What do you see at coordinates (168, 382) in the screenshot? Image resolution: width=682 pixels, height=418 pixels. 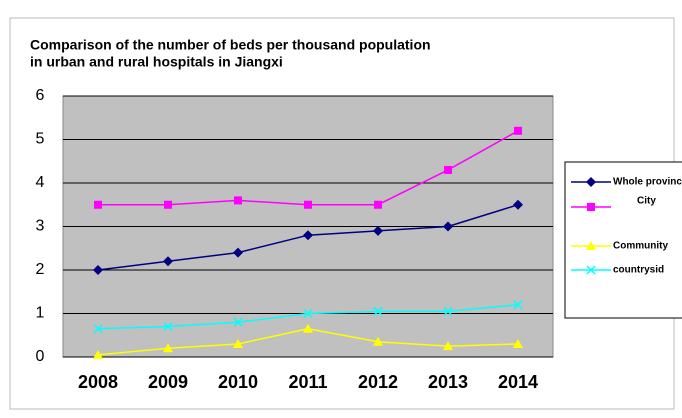 I see `x-tick-label: 2009` at bounding box center [168, 382].